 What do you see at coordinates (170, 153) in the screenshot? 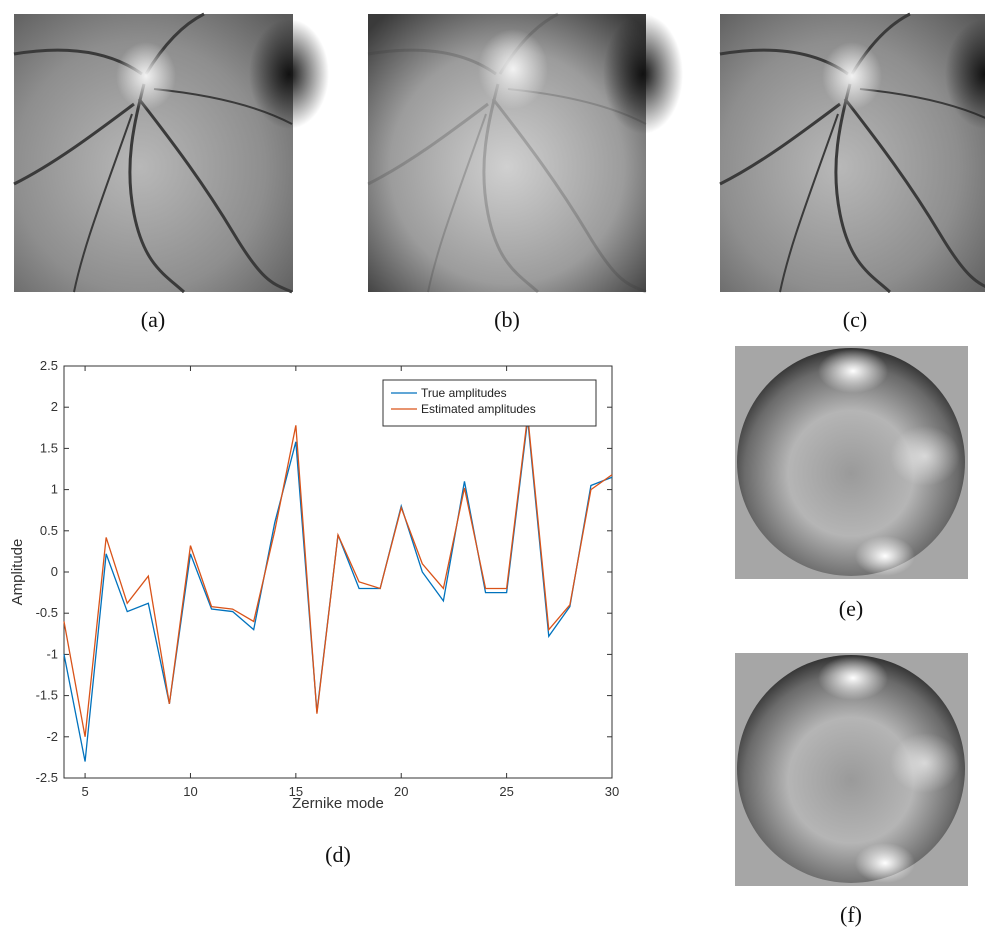
I see `fundus-image` at bounding box center [170, 153].